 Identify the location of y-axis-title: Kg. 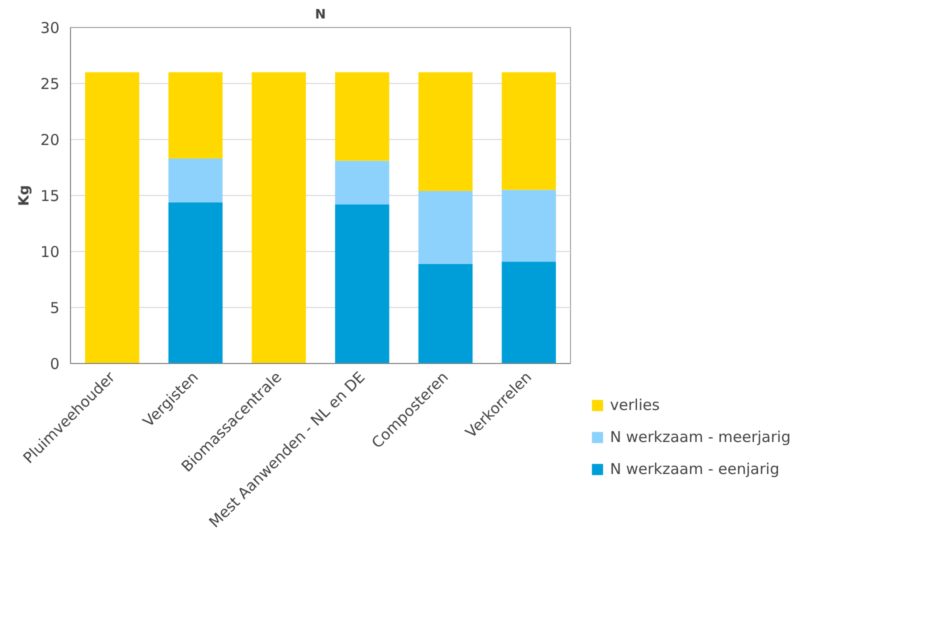
(24, 195).